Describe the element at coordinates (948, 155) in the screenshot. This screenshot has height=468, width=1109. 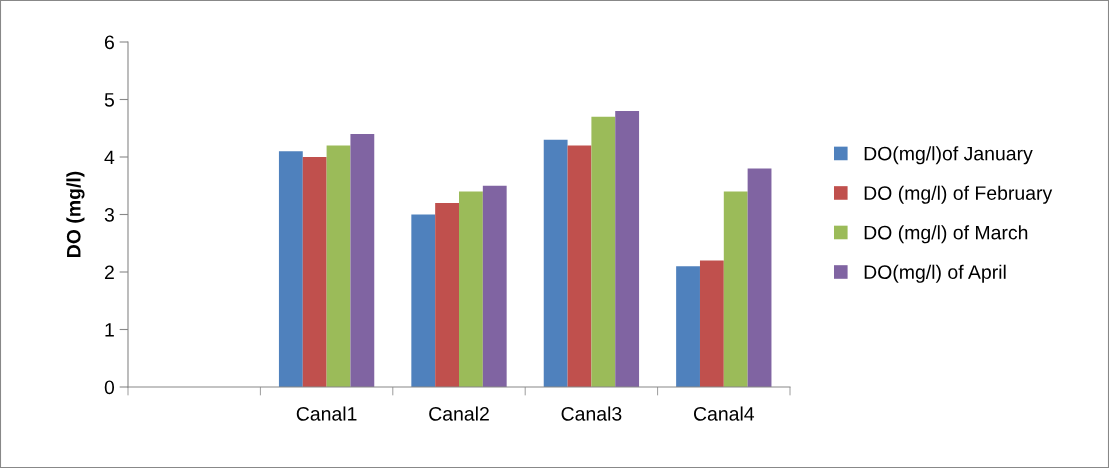
I see `legend-label: DO(mg/l)of January` at that location.